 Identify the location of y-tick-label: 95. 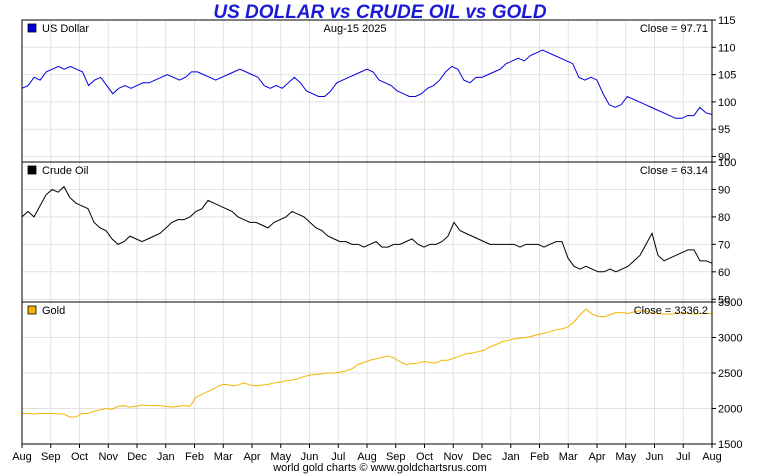
(724, 130).